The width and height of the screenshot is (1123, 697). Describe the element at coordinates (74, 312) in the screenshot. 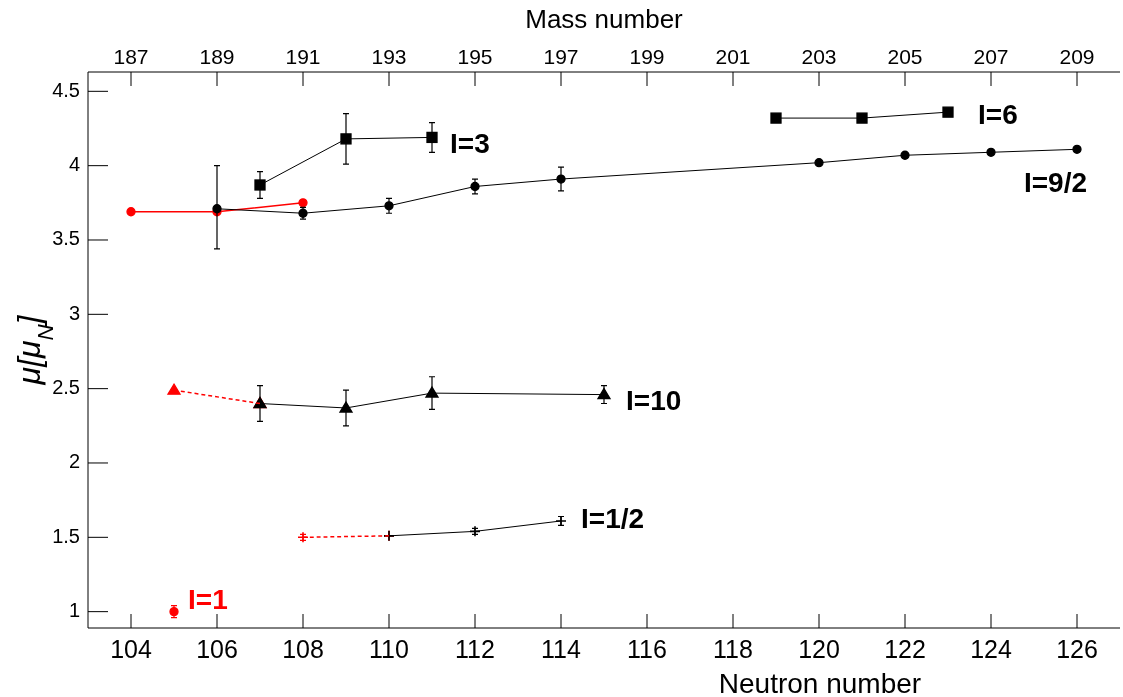

I see `y-tick-label: 3` at that location.